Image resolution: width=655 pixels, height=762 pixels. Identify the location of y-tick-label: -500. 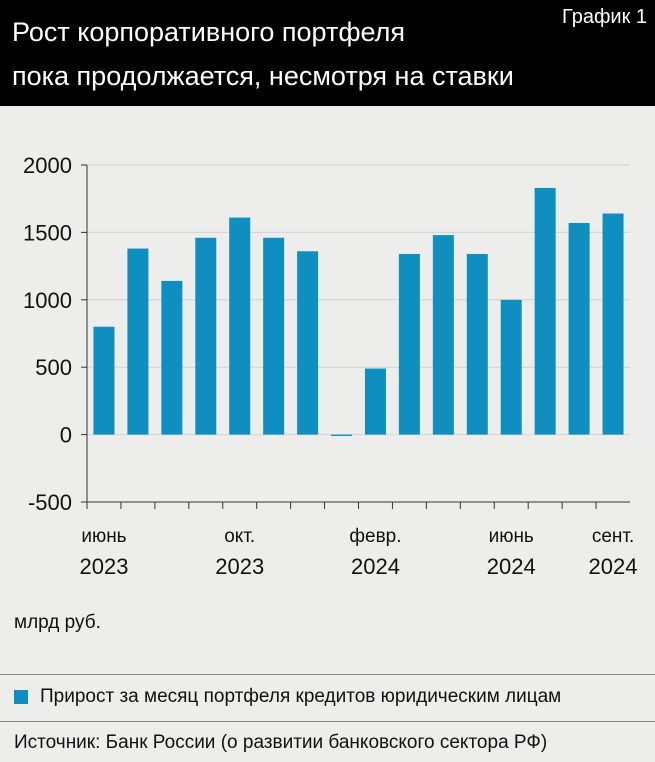
(50, 502).